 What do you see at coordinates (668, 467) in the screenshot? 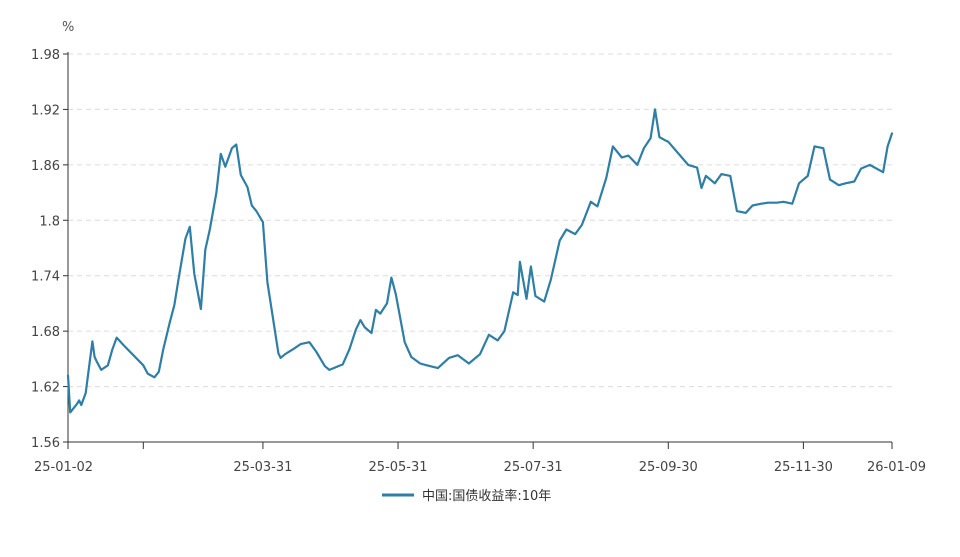
I see `x-tick-label: 25-09-30` at bounding box center [668, 467].